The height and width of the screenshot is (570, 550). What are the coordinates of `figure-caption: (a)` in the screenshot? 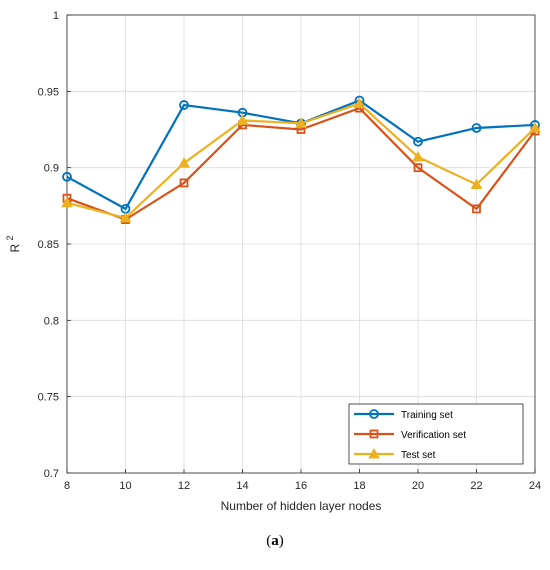 It's located at (275, 541).